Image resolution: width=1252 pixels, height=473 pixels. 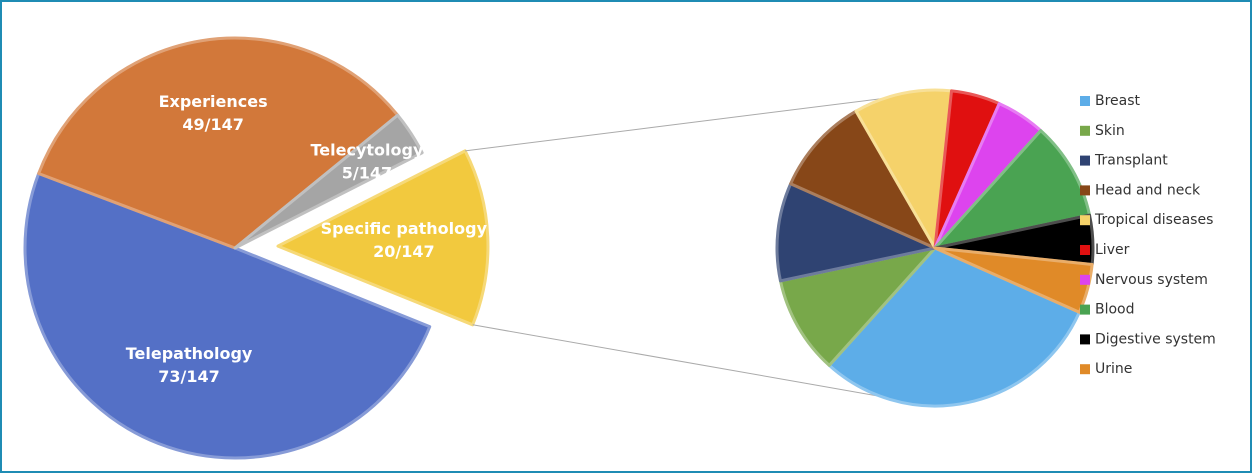 I want to click on slice-value: 20/147, so click(x=404, y=251).